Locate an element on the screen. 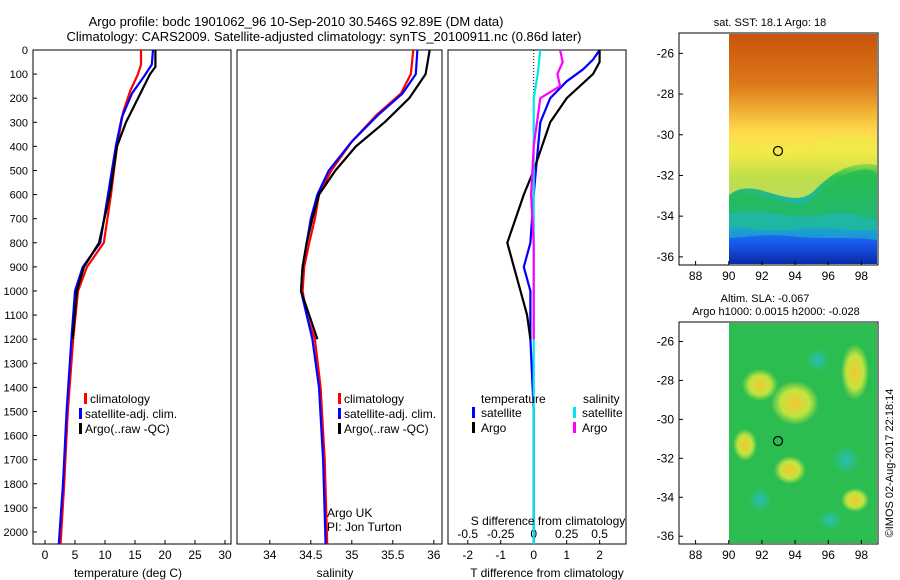  temperature-xtick-20: 20 is located at coordinates (165, 555).